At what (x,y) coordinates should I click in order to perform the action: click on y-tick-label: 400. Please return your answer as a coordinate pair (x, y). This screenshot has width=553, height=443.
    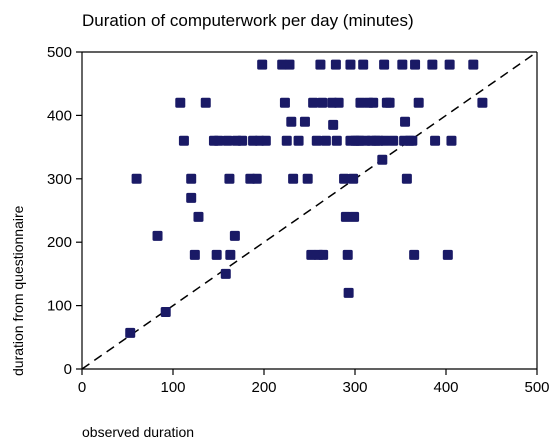
    Looking at the image, I should click on (59, 115).